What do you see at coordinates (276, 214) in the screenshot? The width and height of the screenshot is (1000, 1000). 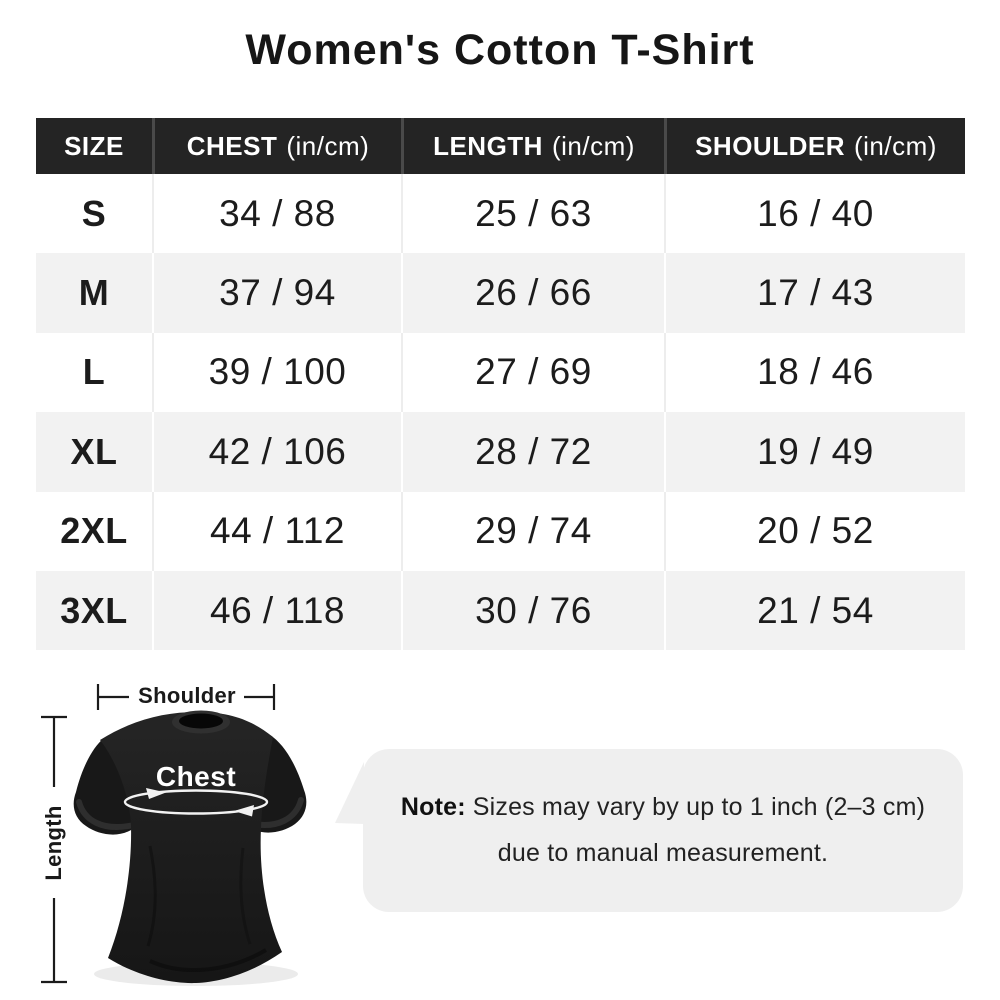 I see `cell-chest: 34 / 88` at bounding box center [276, 214].